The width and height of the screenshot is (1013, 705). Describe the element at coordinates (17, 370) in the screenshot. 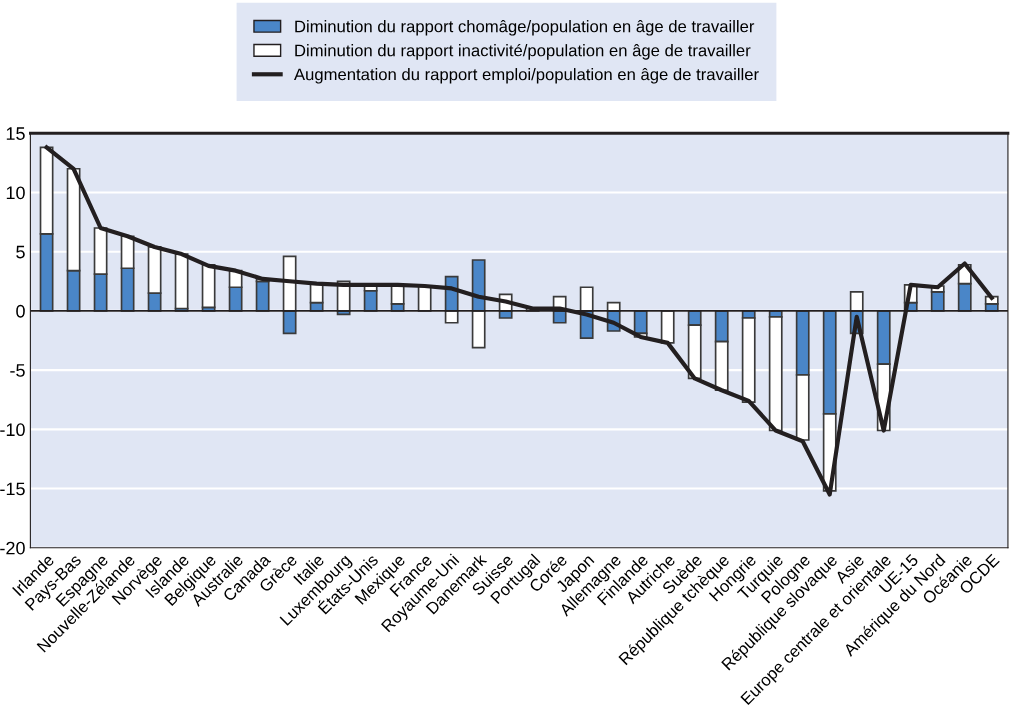

I see `y-tick-label: -5` at that location.